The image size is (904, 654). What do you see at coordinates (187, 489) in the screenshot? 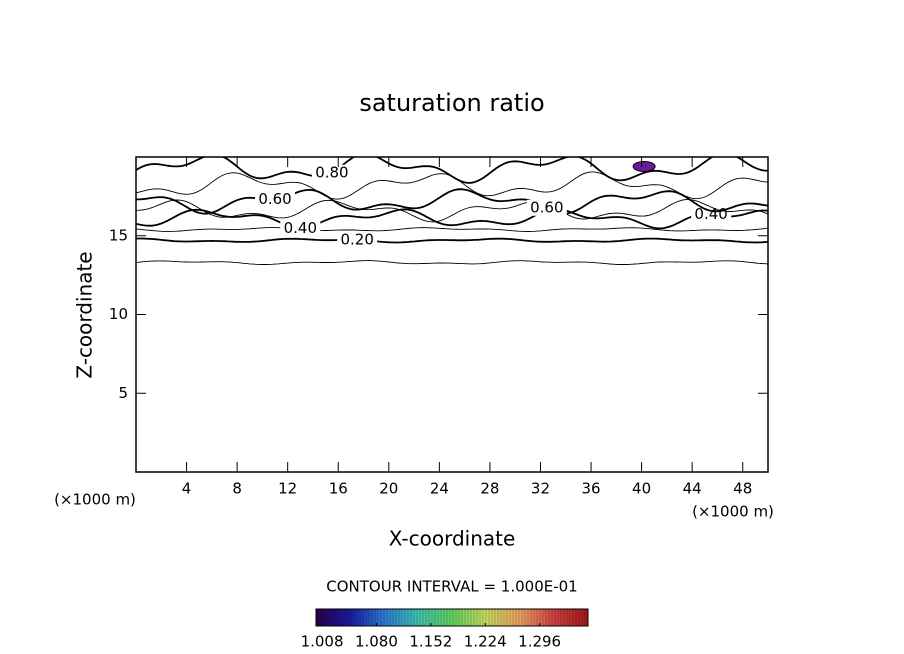
I see `x-tick-label: 4` at bounding box center [187, 489].